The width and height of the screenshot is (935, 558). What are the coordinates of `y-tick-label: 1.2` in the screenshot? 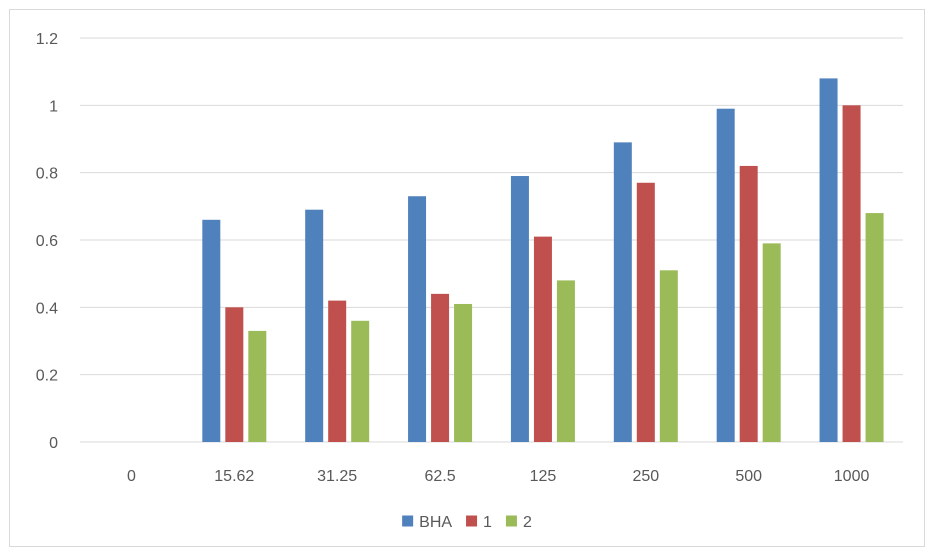 It's located at (47, 39).